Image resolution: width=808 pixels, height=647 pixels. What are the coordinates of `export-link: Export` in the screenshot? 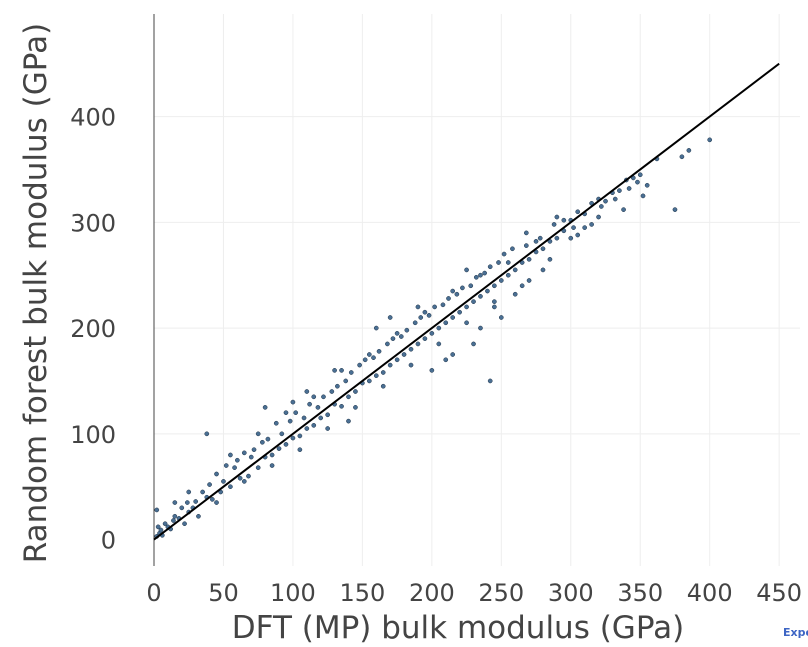 It's located at (795, 632).